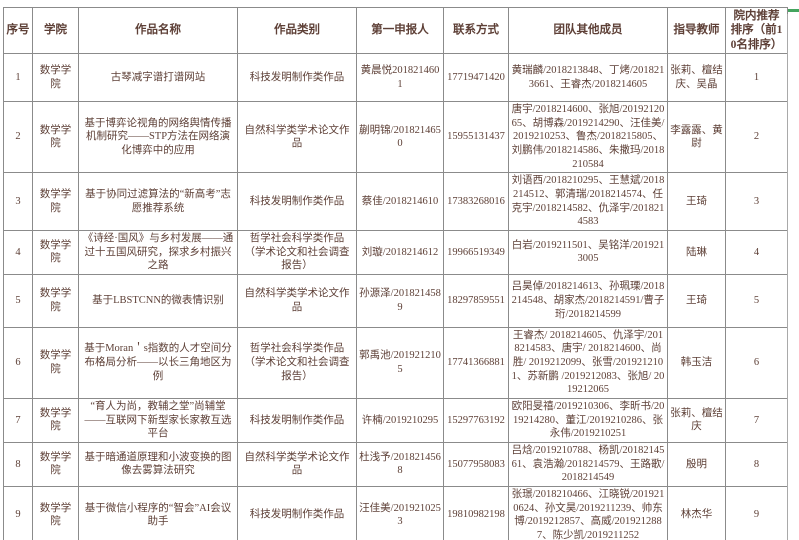  I want to click on cell-advisors: 张莉、檀结庆、吴晶, so click(696, 78).